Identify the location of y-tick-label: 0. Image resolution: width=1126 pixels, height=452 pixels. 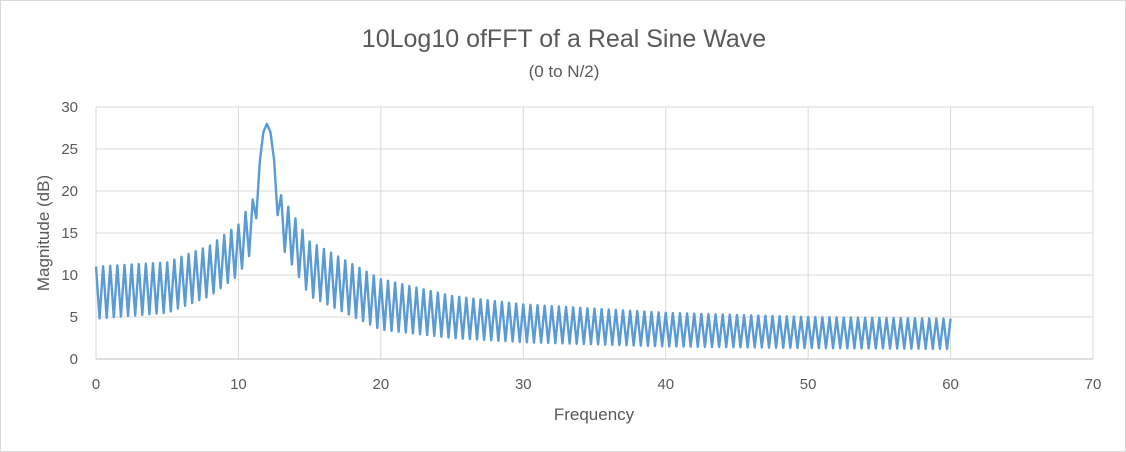
(74, 359).